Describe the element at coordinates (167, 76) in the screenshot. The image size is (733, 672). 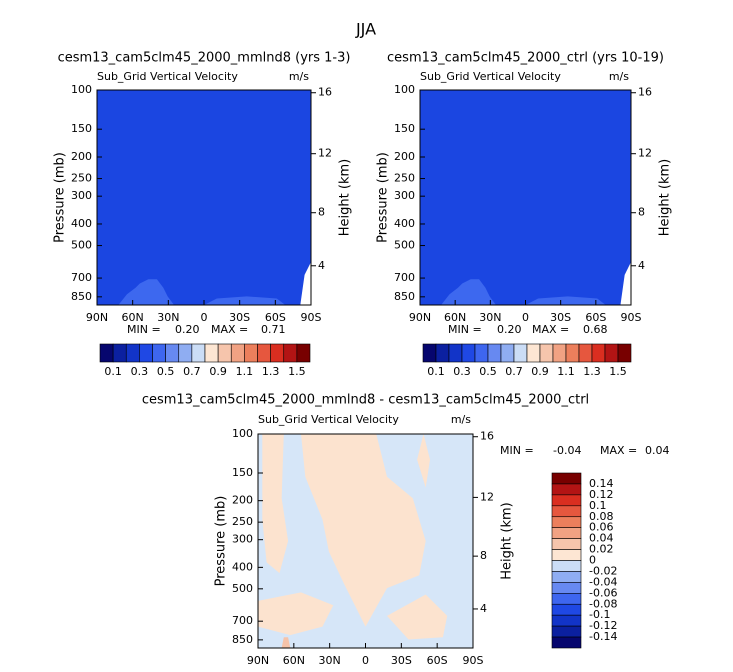
I see `subtitle-left: Sub_Grid Vertical Velocity` at that location.